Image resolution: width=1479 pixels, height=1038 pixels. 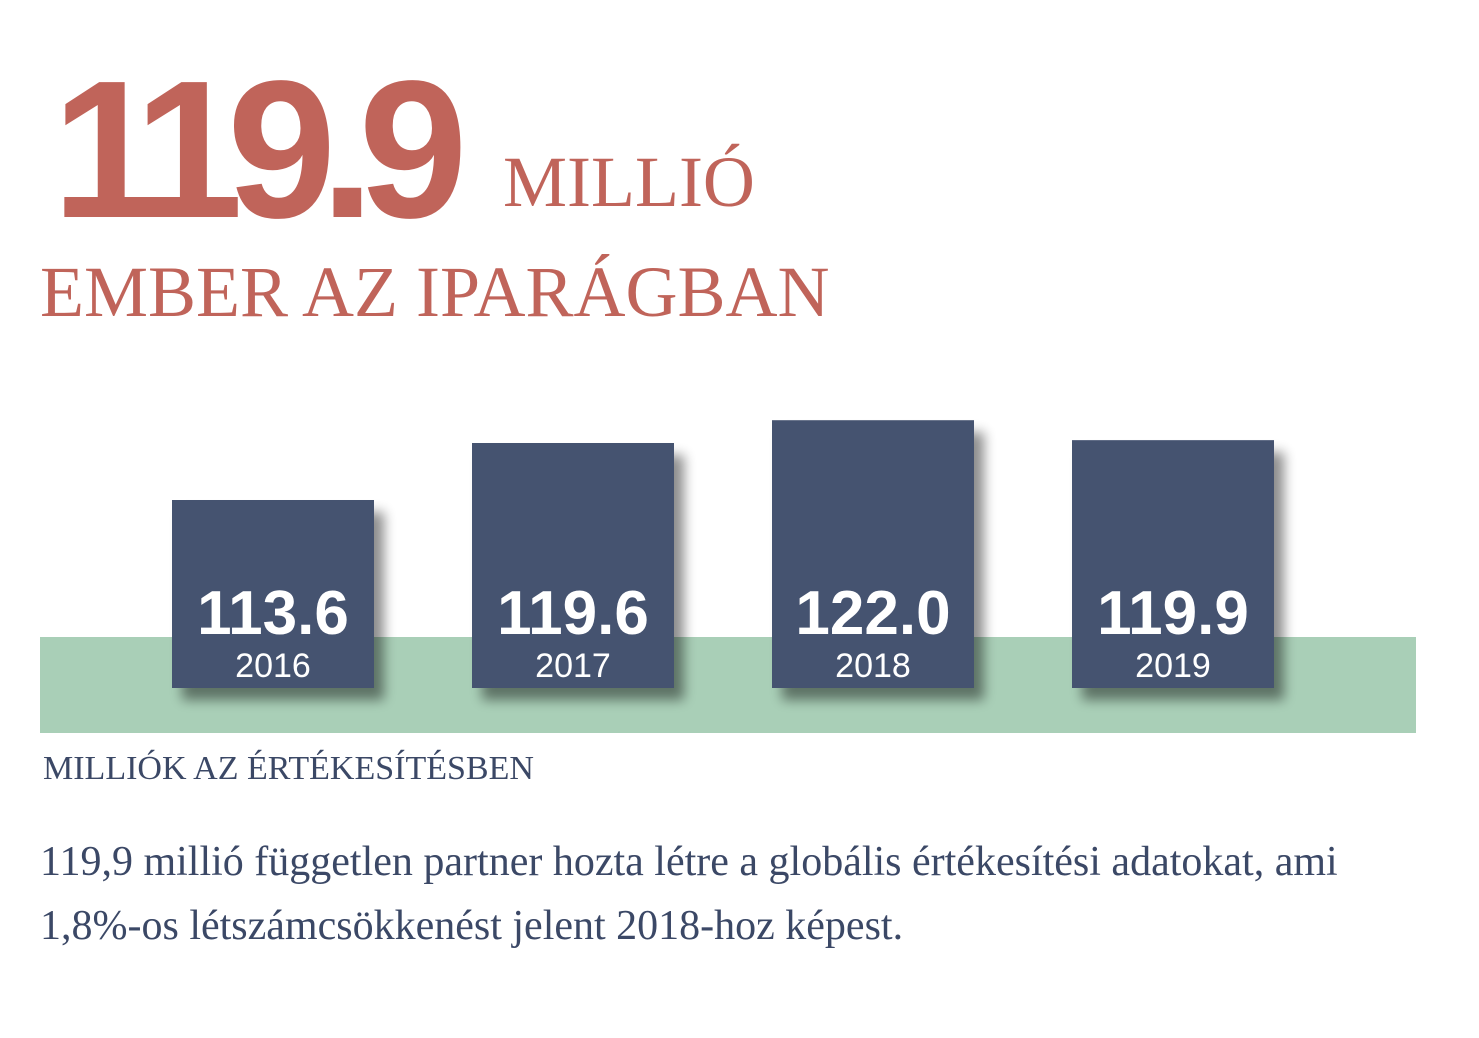 What do you see at coordinates (288, 768) in the screenshot?
I see `chart-caption: MILLIÓK AZ ÉRTÉKESÍTÉSBEN` at bounding box center [288, 768].